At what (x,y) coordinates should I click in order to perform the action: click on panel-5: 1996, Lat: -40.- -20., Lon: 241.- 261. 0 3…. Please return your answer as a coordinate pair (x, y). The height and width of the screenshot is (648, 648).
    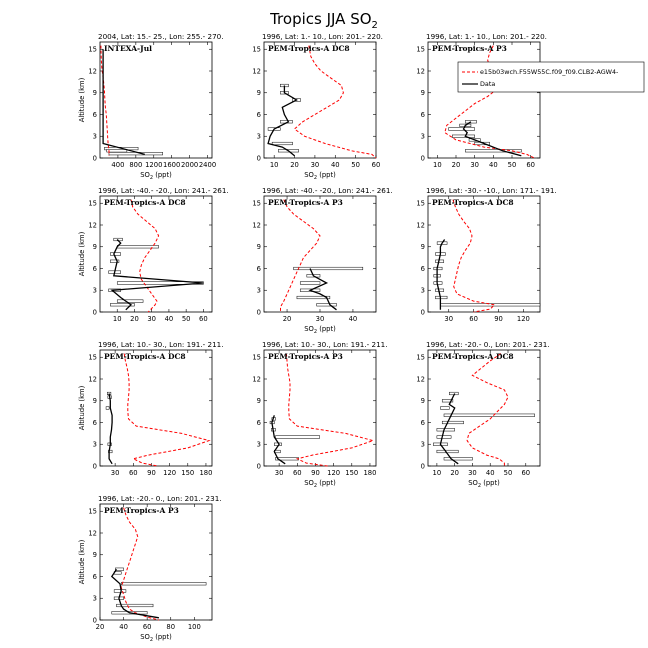
    Looking at the image, I should click on (322, 260).